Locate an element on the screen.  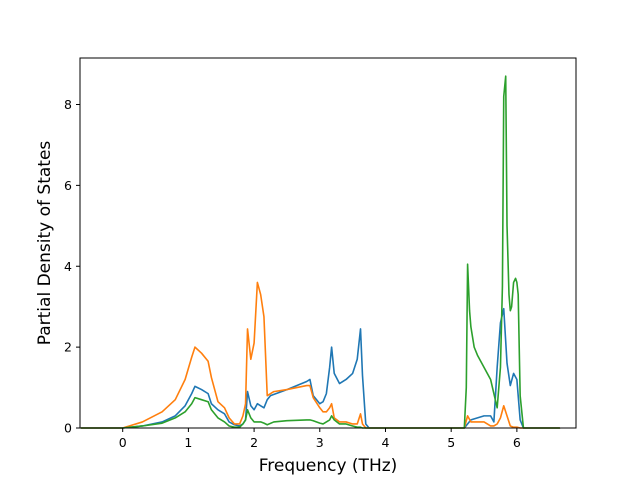
x-tick-label: 3 is located at coordinates (320, 442).